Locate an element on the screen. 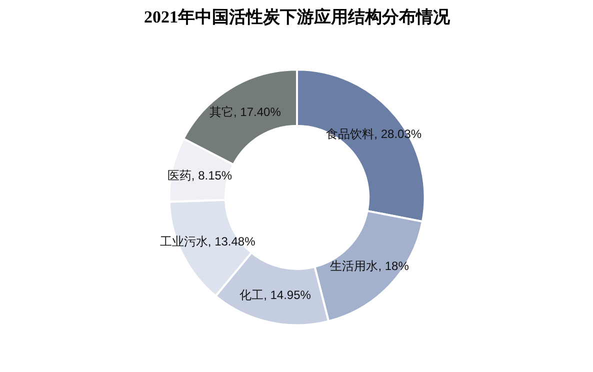 The image size is (593, 372). slice-label: 工业污水, 13.48% is located at coordinates (208, 241).